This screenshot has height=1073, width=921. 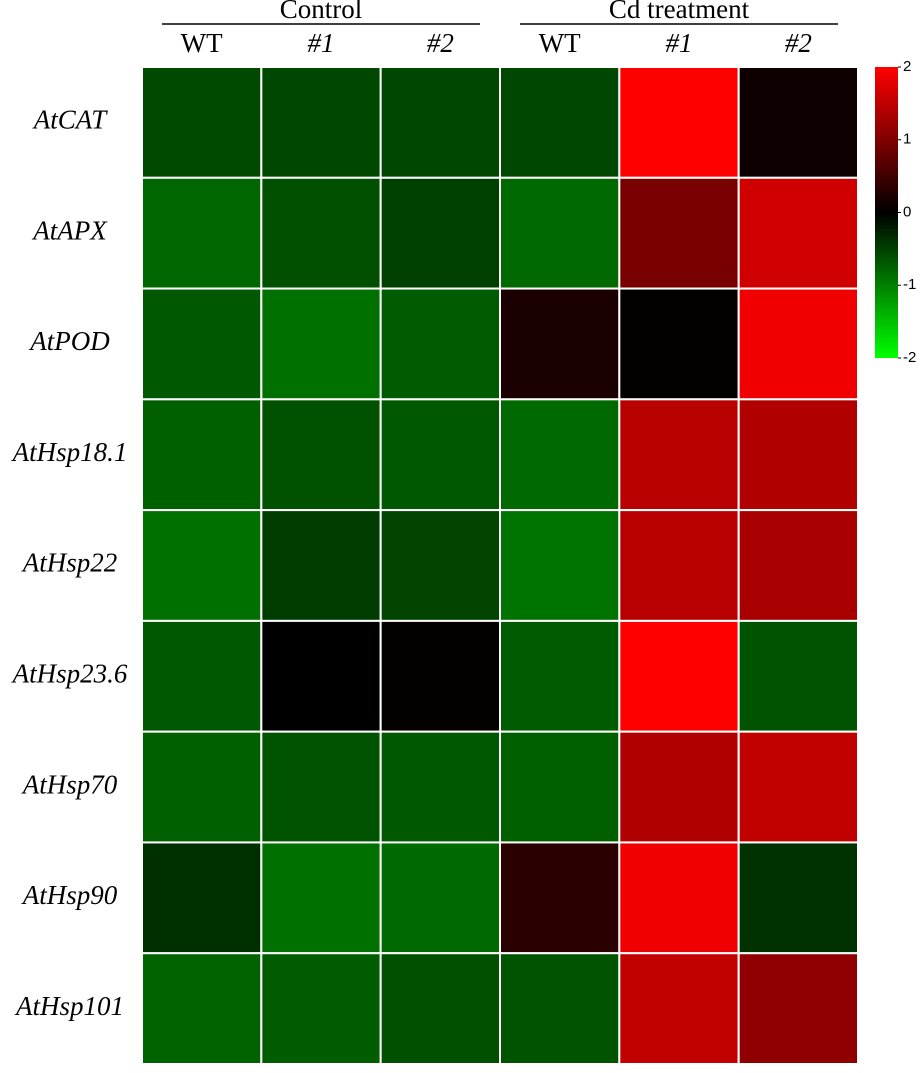 What do you see at coordinates (907, 139) in the screenshot?
I see `color-tick-label: 1` at bounding box center [907, 139].